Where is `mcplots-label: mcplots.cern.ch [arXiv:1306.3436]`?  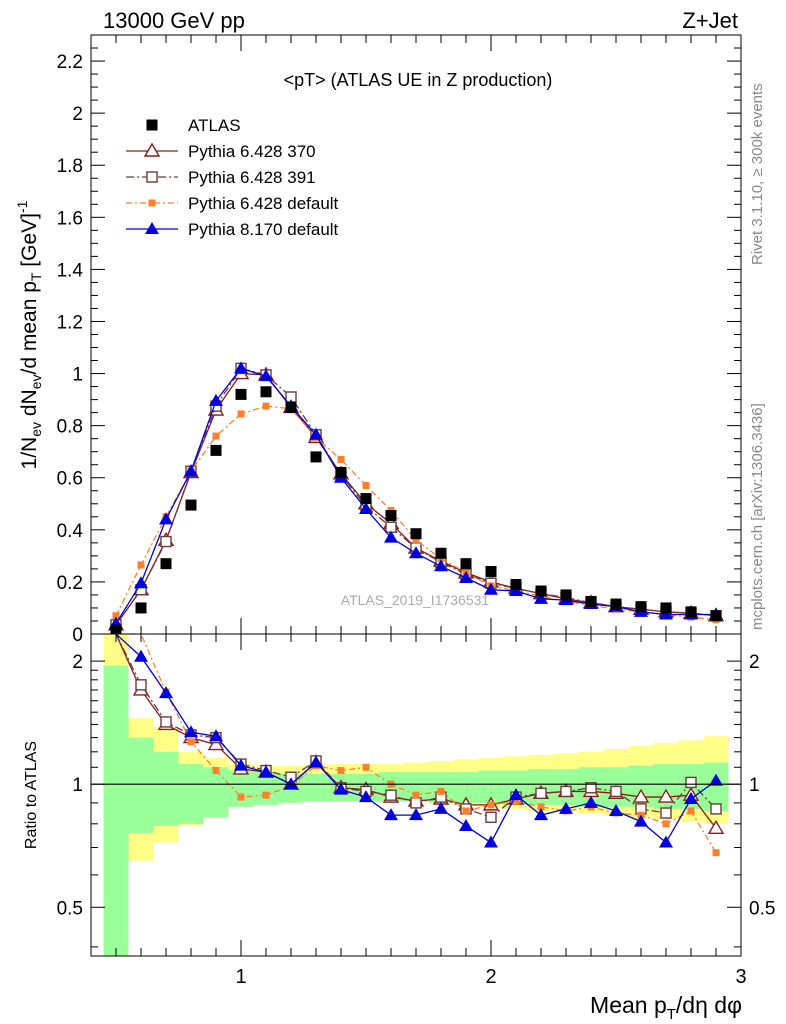
mcplots-label: mcplots.cern.ch [arXiv:1306.3436] is located at coordinates (757, 516).